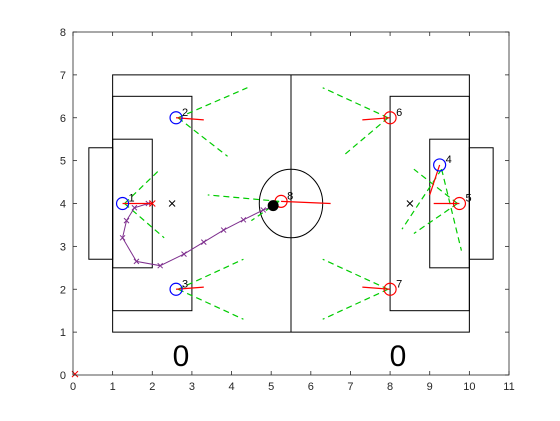 This screenshot has height=421, width=560. I want to click on y-tick-label: 5, so click(63, 162).